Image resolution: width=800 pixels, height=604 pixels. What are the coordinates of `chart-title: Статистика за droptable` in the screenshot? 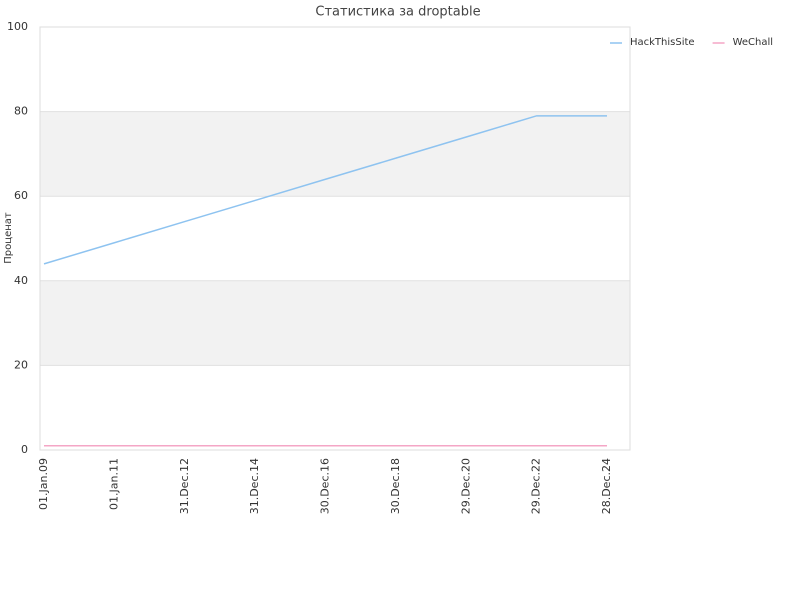 It's located at (397, 12).